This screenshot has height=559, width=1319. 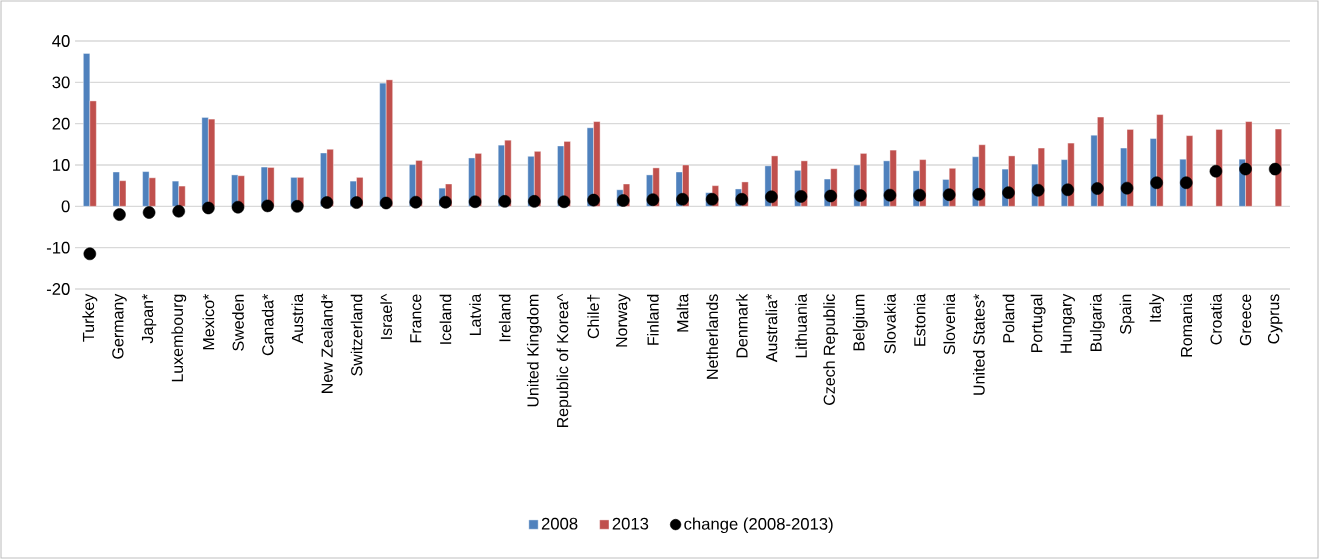 I want to click on x-tick-label: France, so click(x=416, y=318).